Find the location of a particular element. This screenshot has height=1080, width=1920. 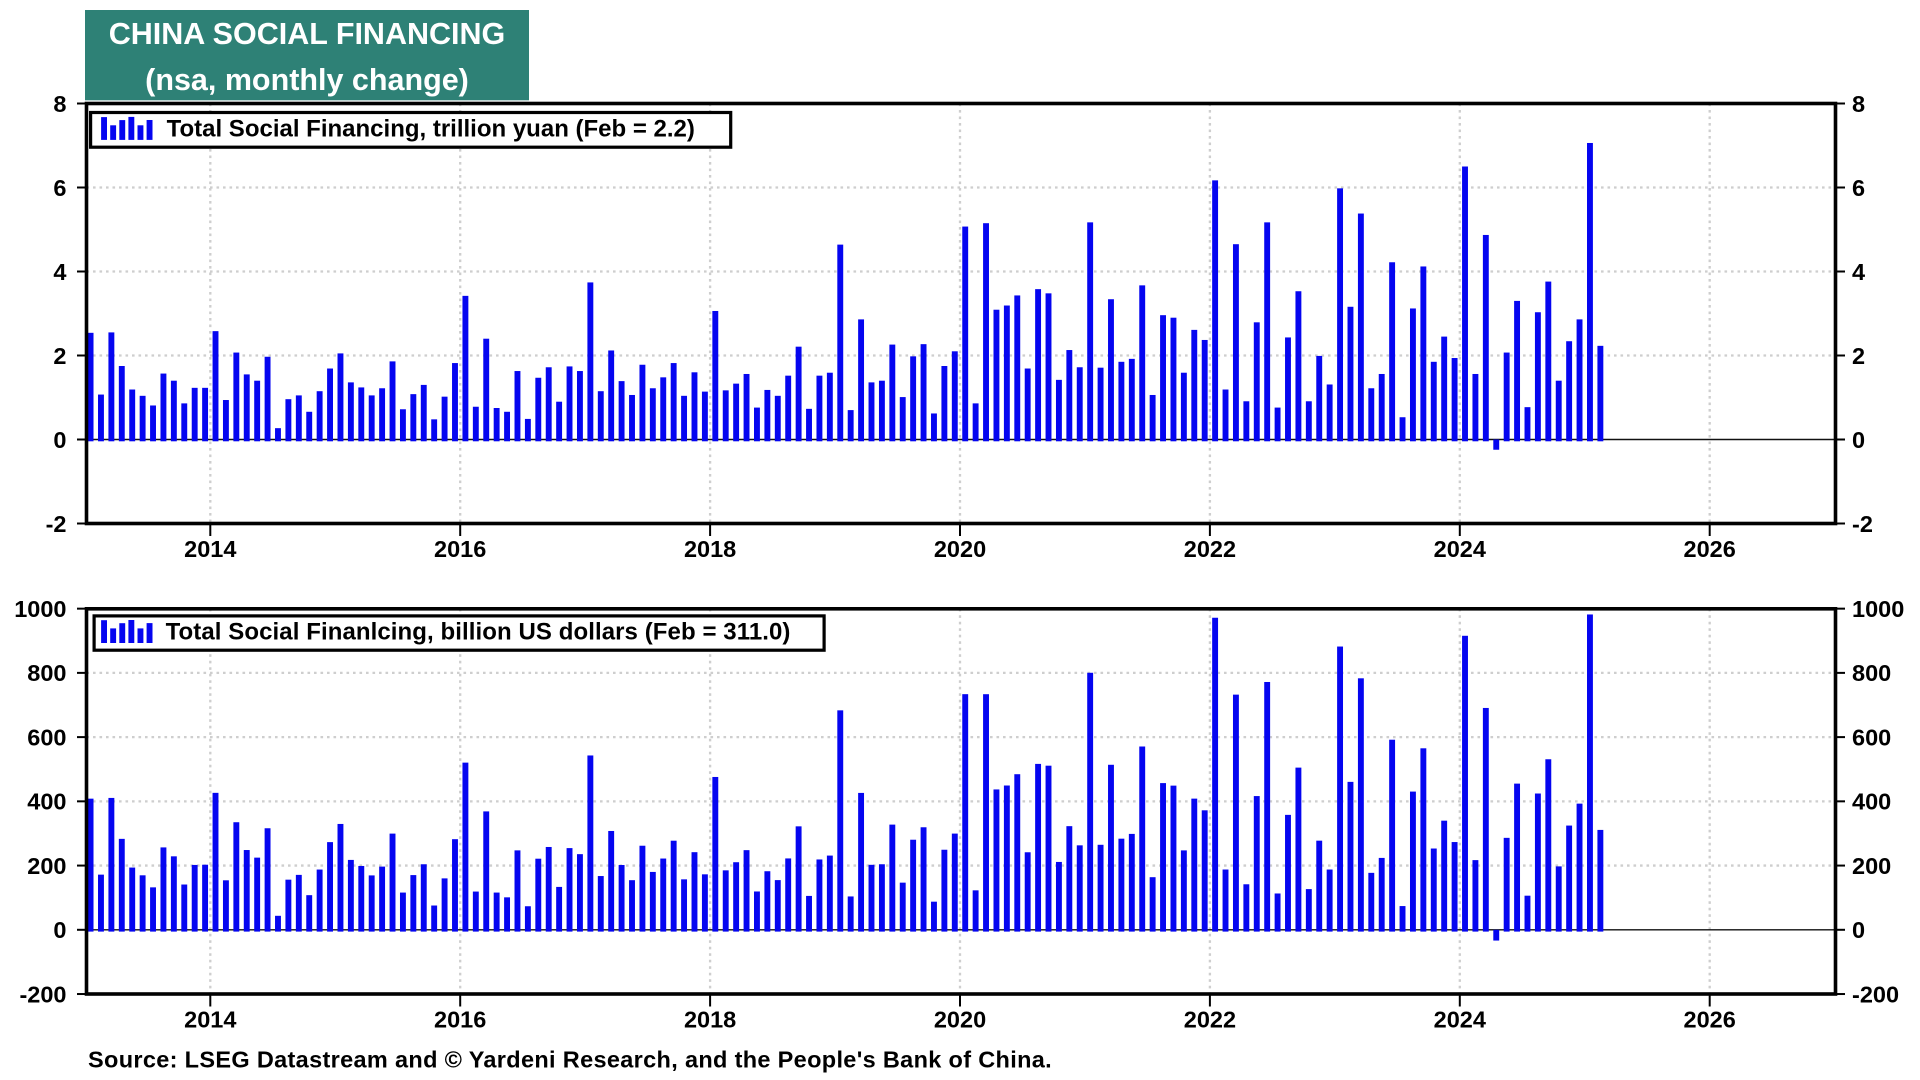

svg-text: CHINA SOCIAL FINANCING is located at coordinates (307, 34).